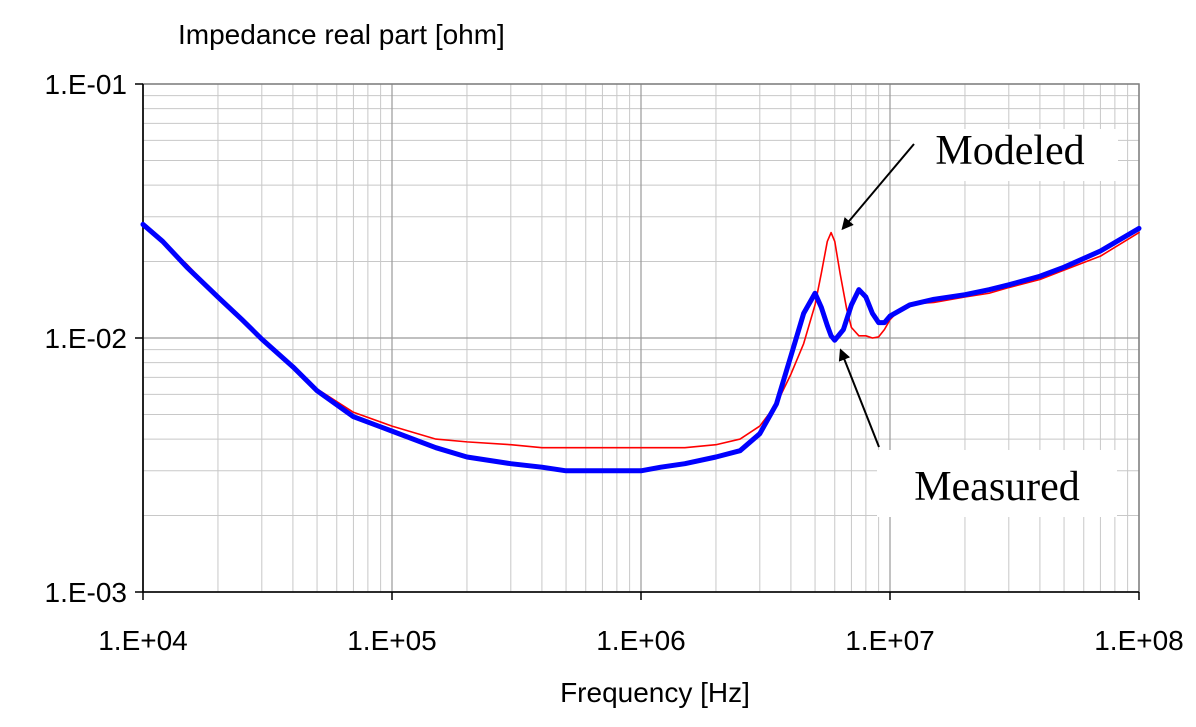 Image resolution: width=1196 pixels, height=727 pixels. I want to click on measured-label: Measured, so click(997, 487).